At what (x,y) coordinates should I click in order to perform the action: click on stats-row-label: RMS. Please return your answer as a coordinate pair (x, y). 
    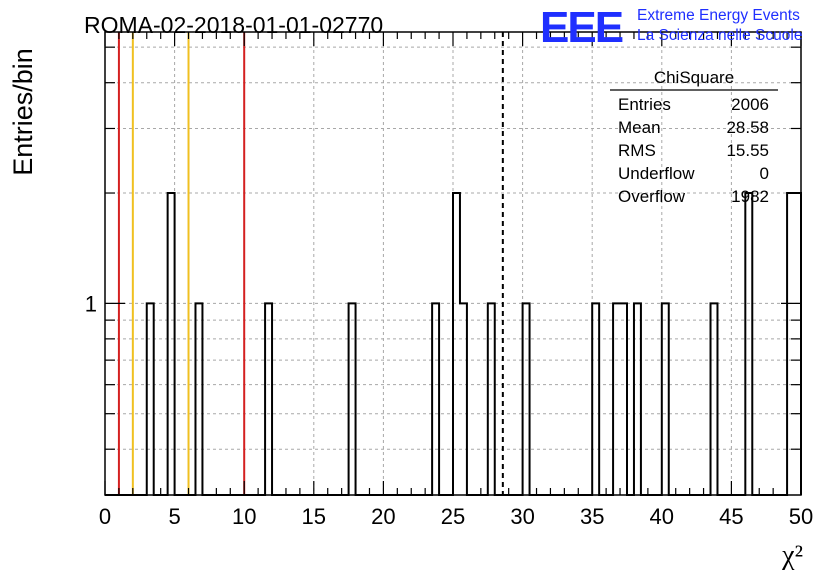
    Looking at the image, I should click on (637, 150).